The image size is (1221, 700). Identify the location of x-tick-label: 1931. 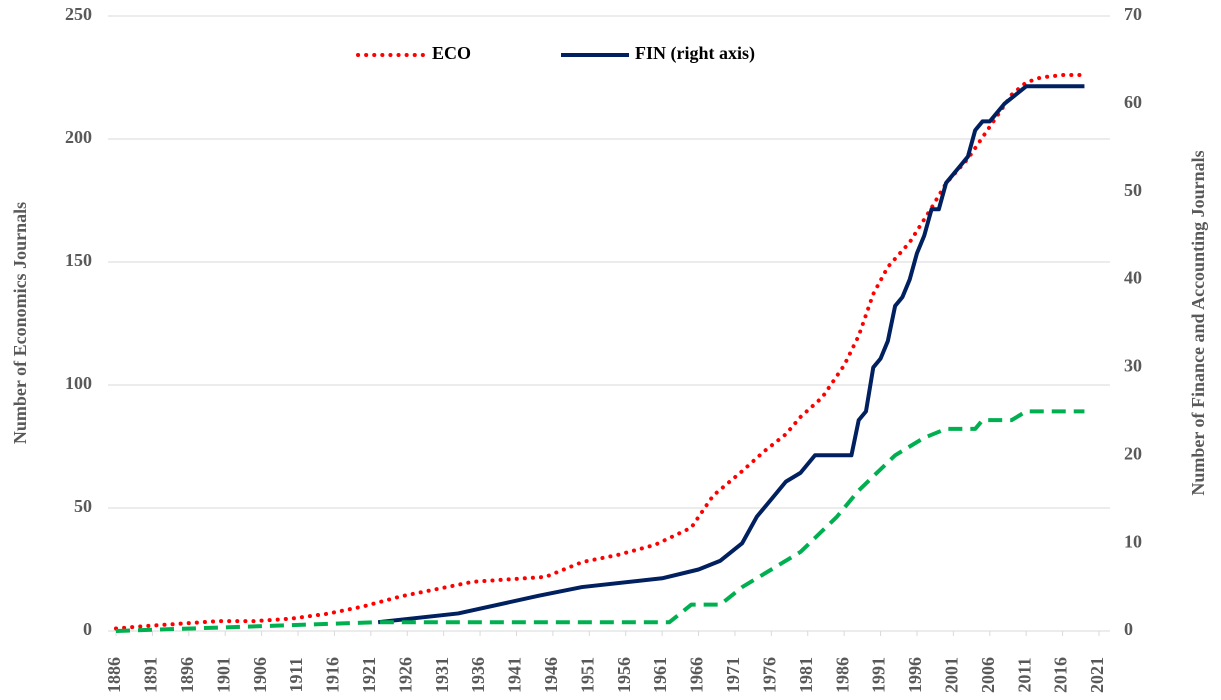
(442, 675).